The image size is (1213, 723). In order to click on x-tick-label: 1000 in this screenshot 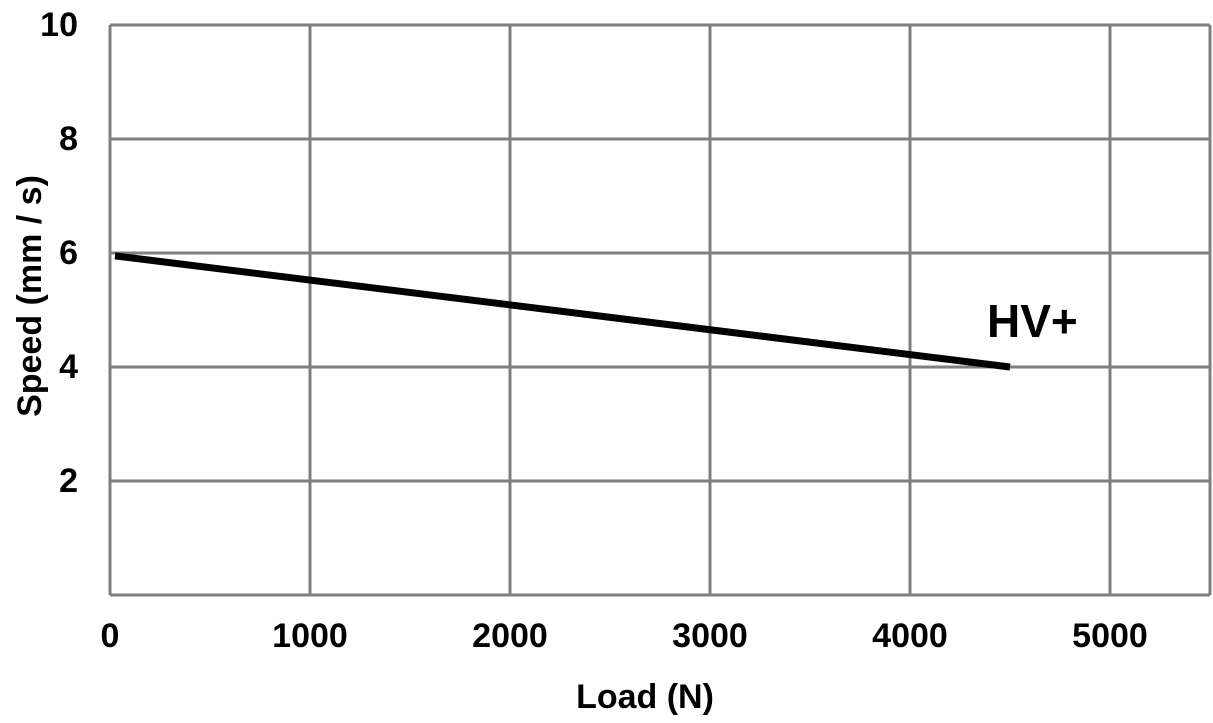, I will do `click(310, 636)`.